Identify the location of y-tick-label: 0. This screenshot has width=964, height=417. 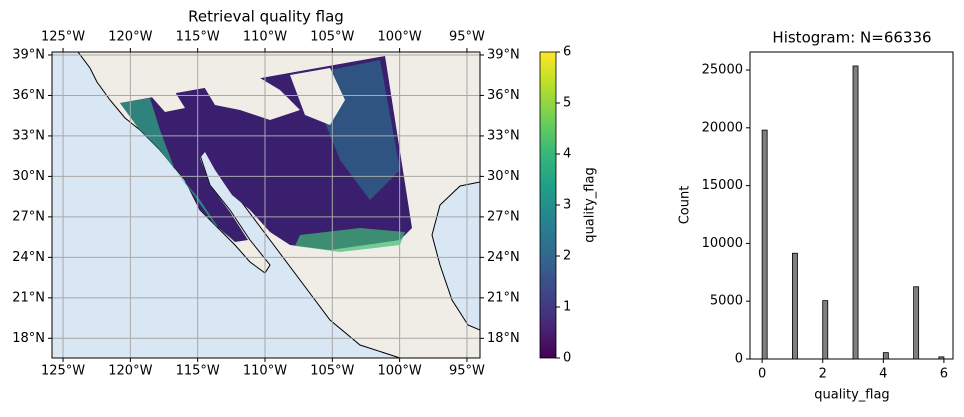
(739, 359).